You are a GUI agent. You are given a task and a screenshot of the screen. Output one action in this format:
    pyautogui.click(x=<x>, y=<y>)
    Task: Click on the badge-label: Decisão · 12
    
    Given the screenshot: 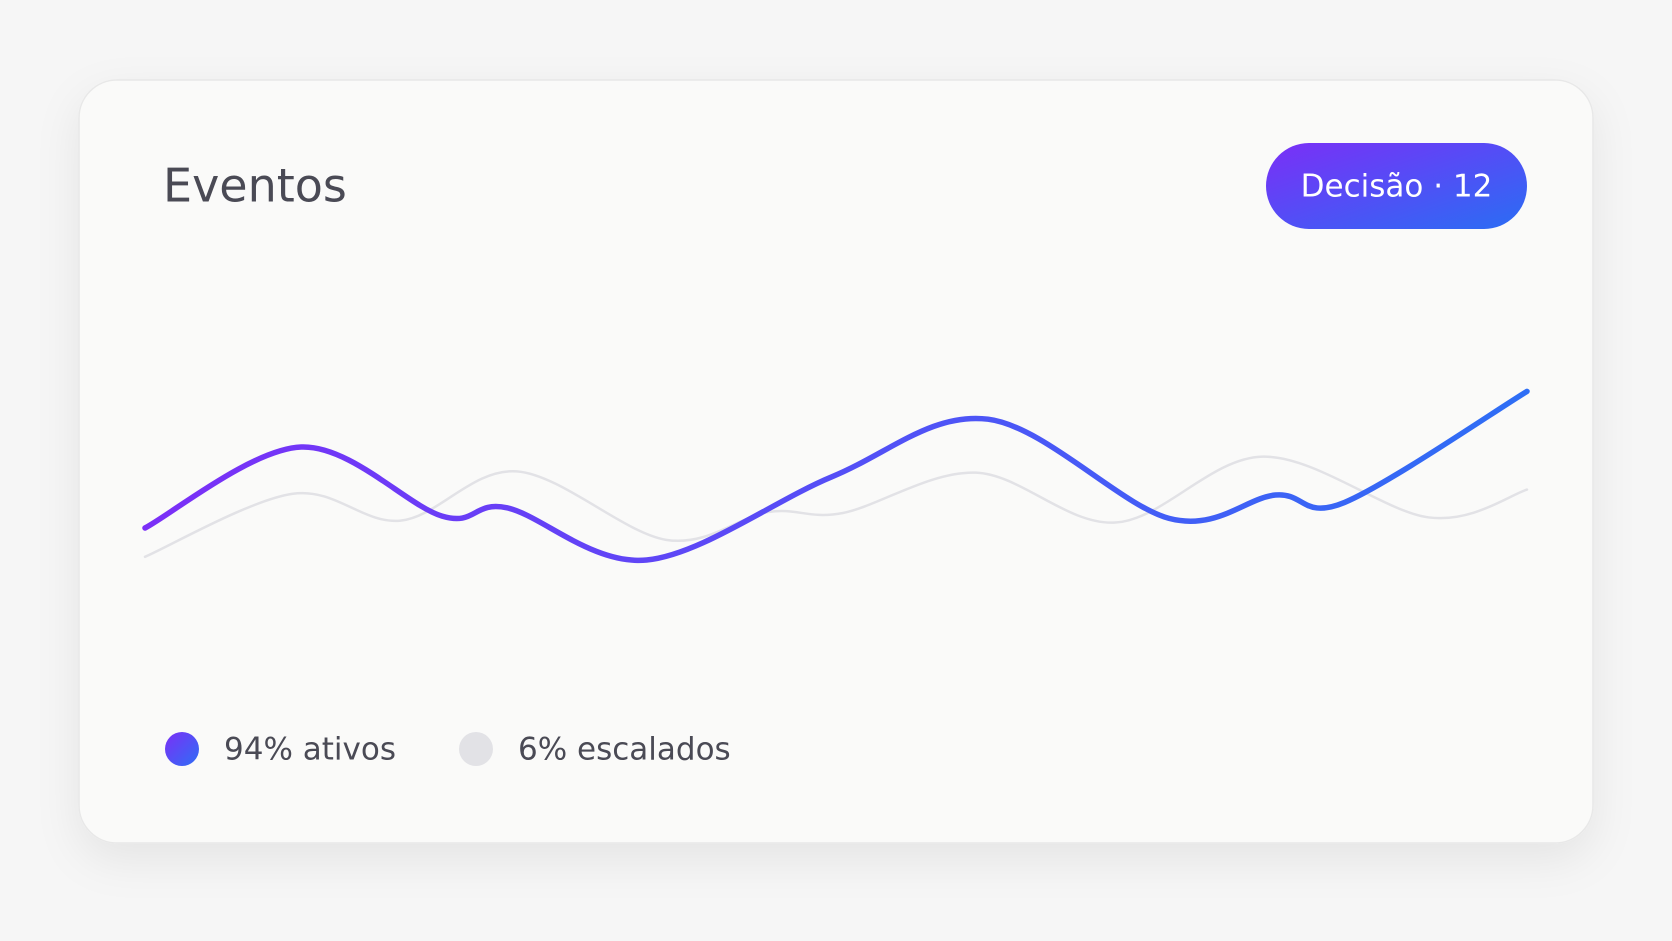 What is the action you would take?
    pyautogui.click(x=1397, y=187)
    